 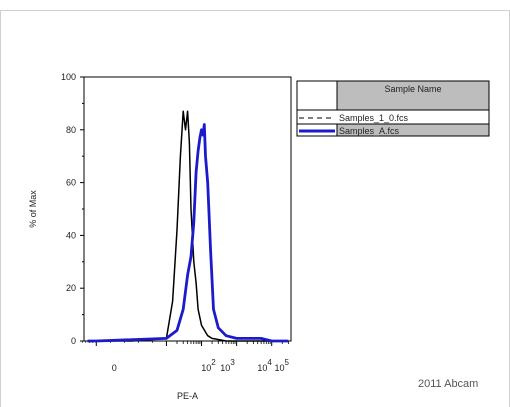 I want to click on y-tick-label: 80, so click(x=71, y=130).